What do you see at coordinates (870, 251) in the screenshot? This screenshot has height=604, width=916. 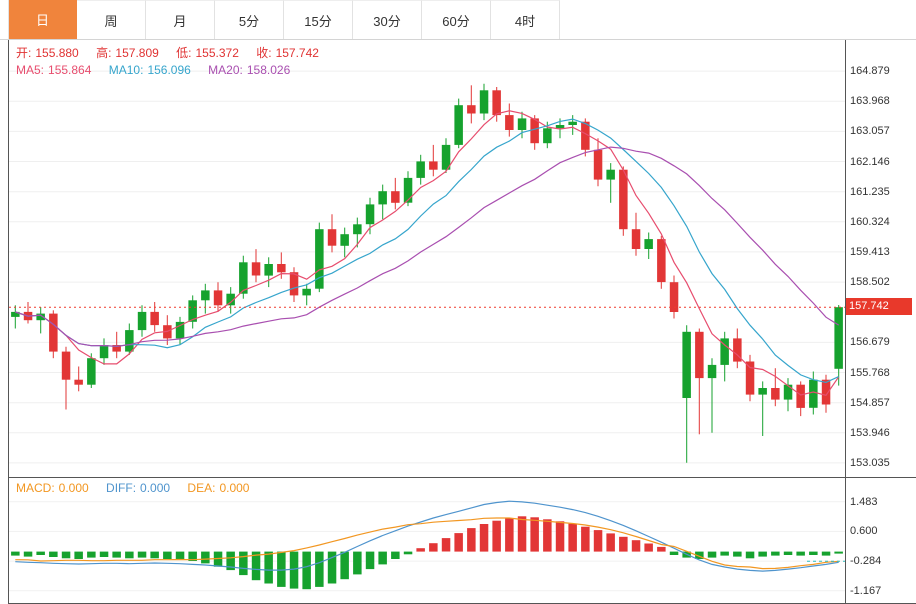 I see `price-tick-label: 159.413` at bounding box center [870, 251].